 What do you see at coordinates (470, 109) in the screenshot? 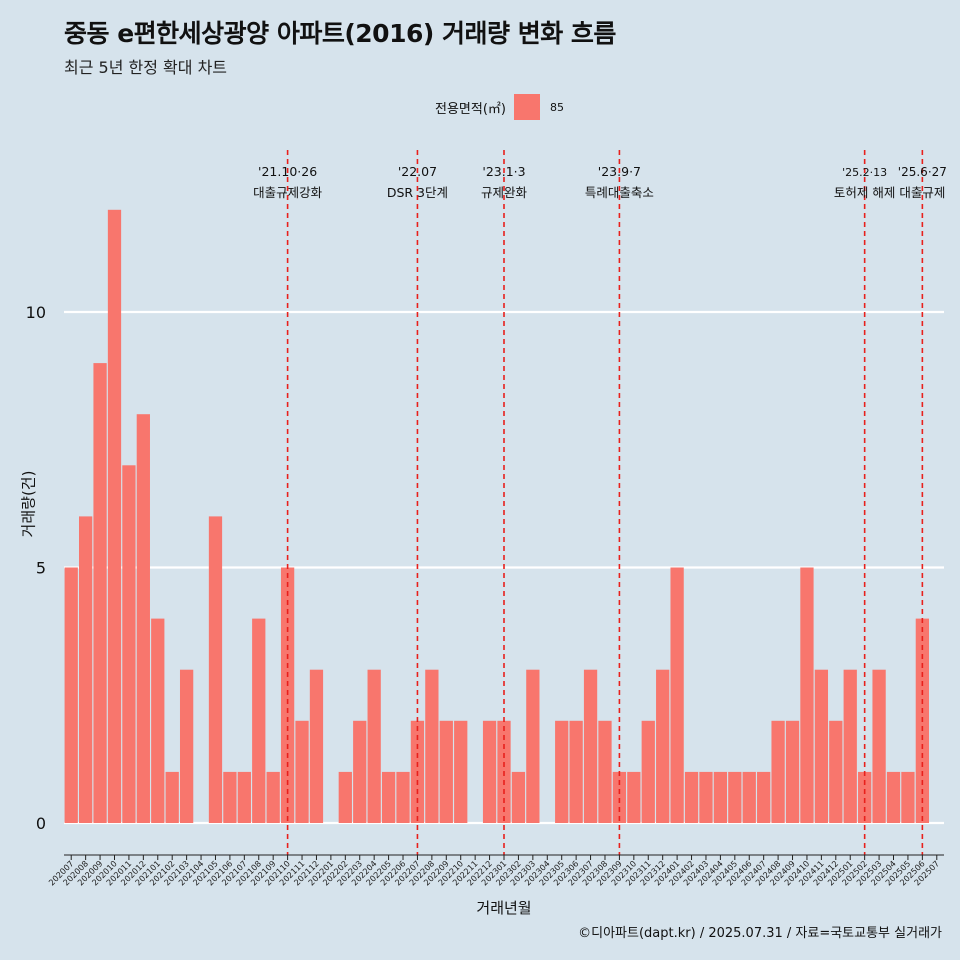
I see `legend-title: 전용면적(㎡)` at bounding box center [470, 109].